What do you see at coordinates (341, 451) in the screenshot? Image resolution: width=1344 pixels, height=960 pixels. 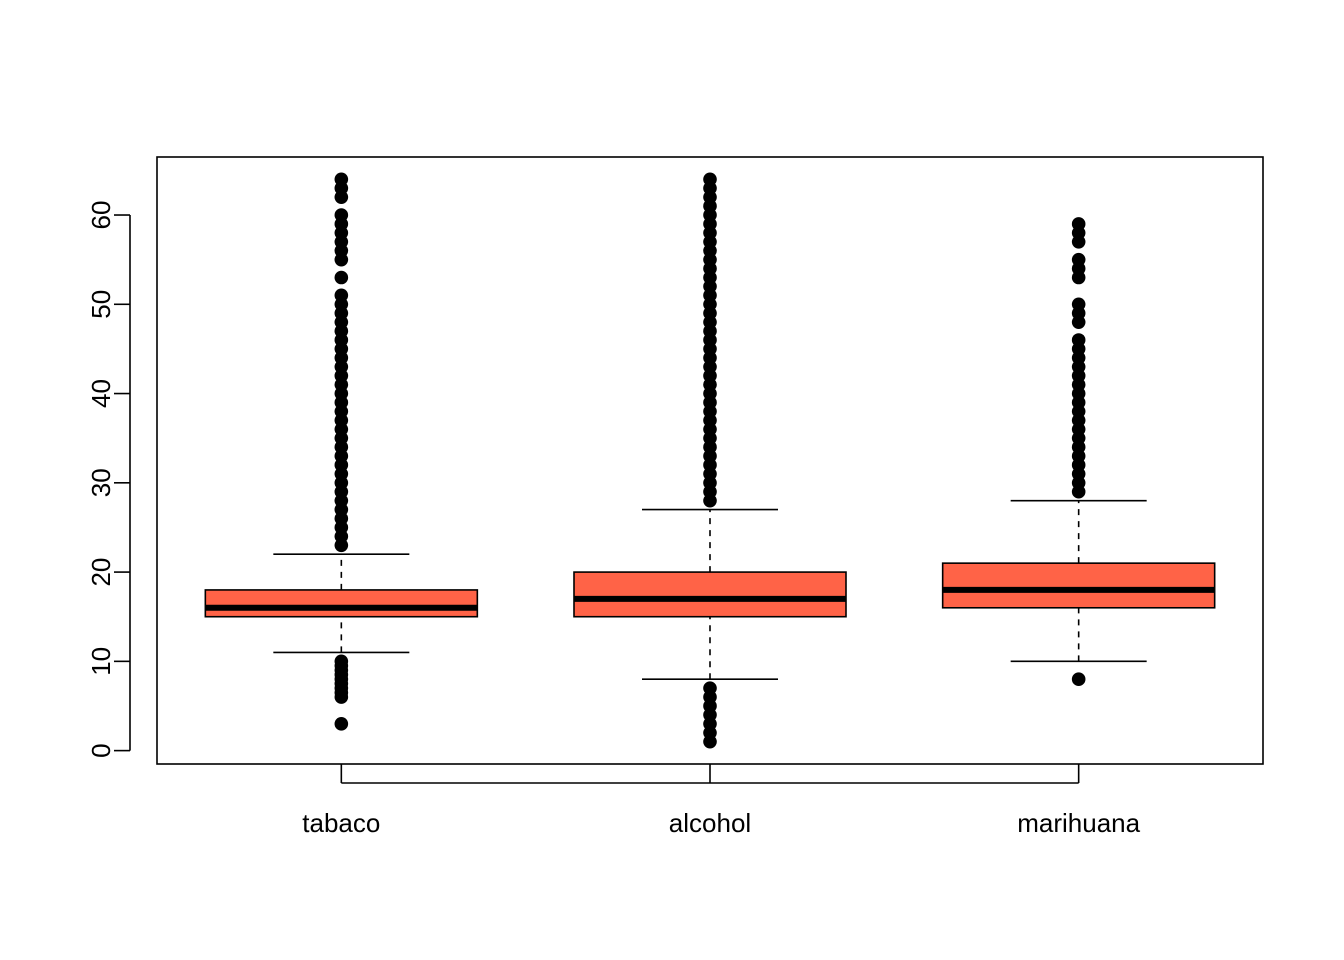 I see `box-tabaco` at bounding box center [341, 451].